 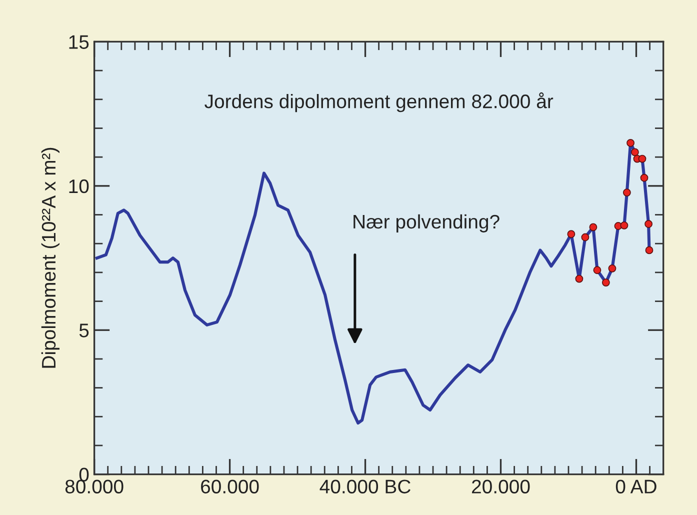 What do you see at coordinates (230, 487) in the screenshot?
I see `x-tick-label: 60.000` at bounding box center [230, 487].